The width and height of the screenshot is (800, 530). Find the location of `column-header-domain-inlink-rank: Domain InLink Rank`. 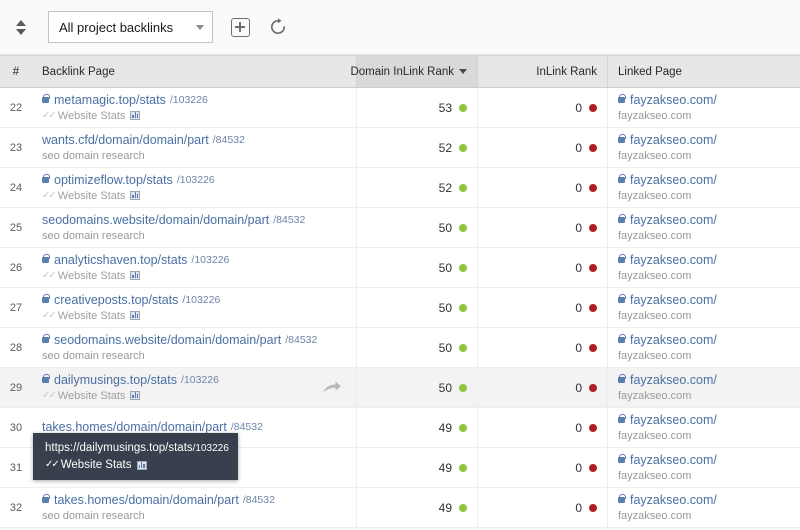

column-header-domain-inlink-rank: Domain InLink Rank is located at coordinates (414, 71).